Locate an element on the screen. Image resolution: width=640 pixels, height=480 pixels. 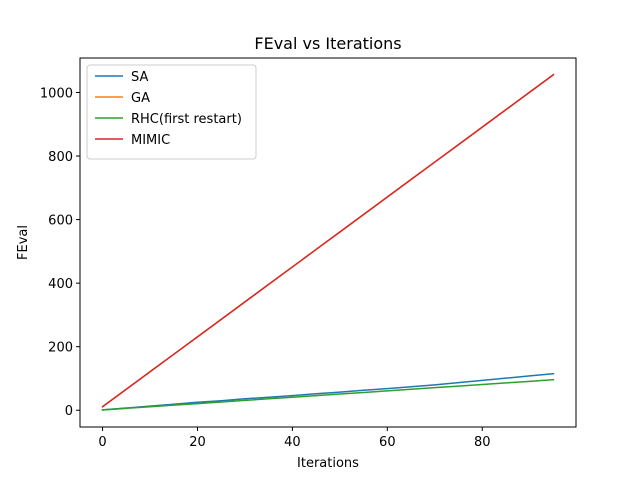
x-axis-ticks: 0 20 40 60 80 is located at coordinates (294, 438).